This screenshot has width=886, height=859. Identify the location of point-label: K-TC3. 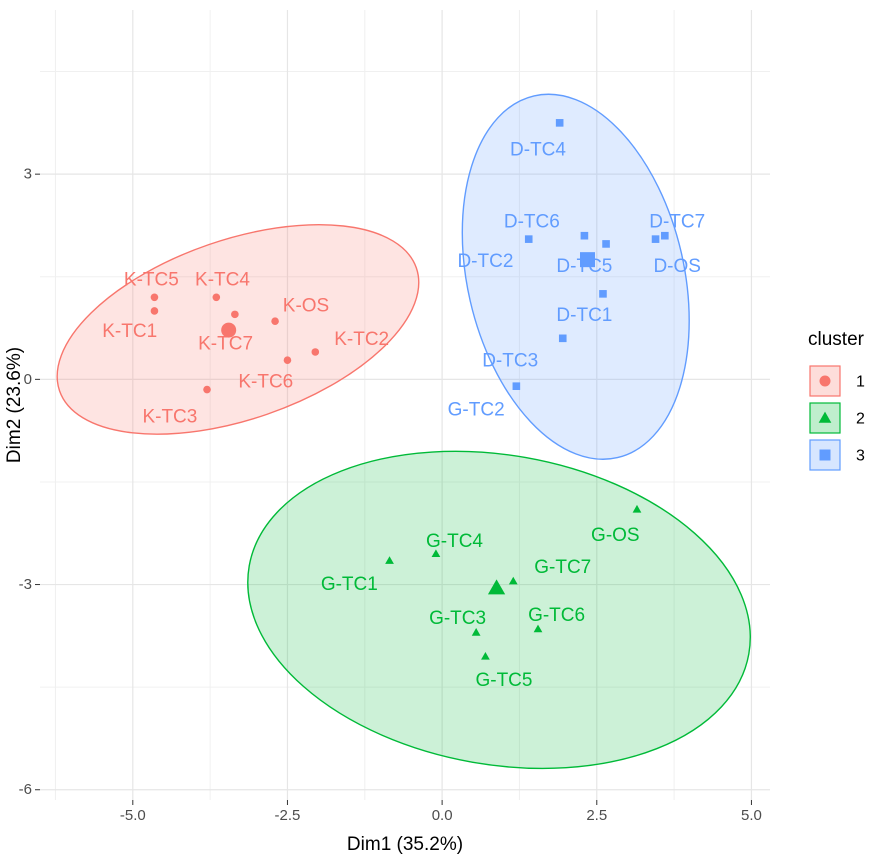
(169, 416).